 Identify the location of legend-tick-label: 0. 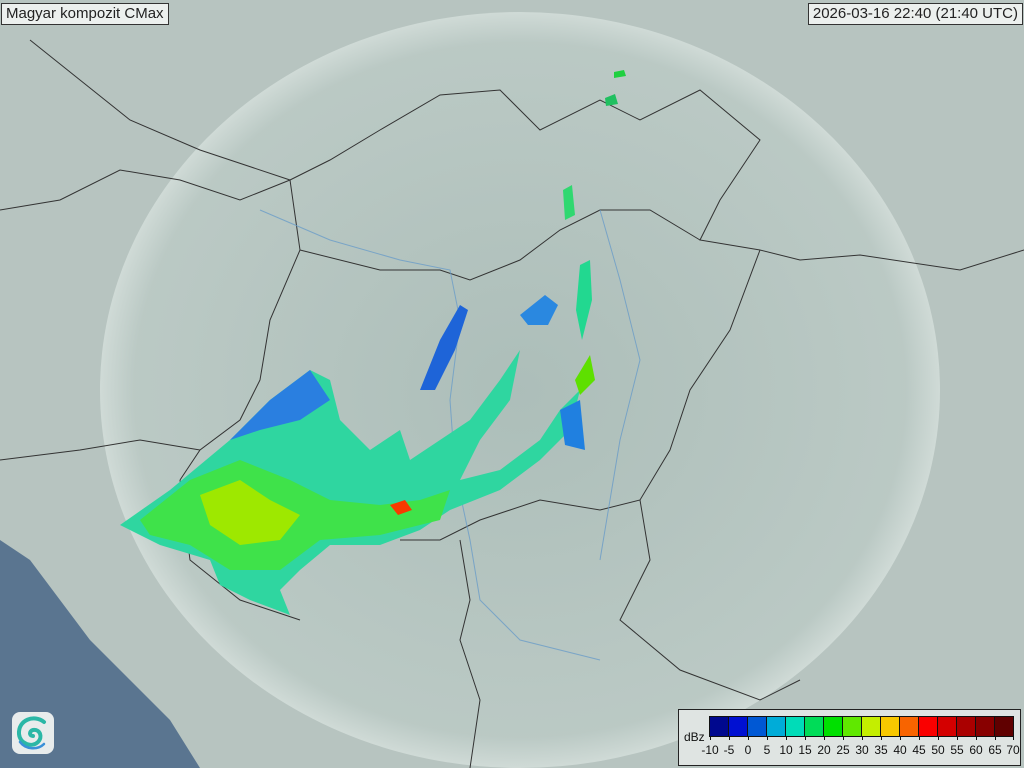
(748, 750).